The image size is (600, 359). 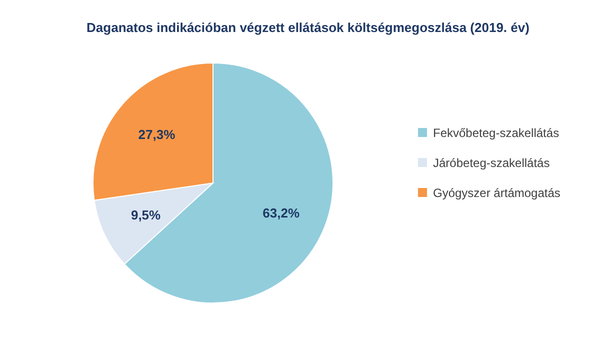 I want to click on chart-title: Daganatos indikációban végzett ellátások költségmegoszlása (2019. év), so click(x=308, y=27).